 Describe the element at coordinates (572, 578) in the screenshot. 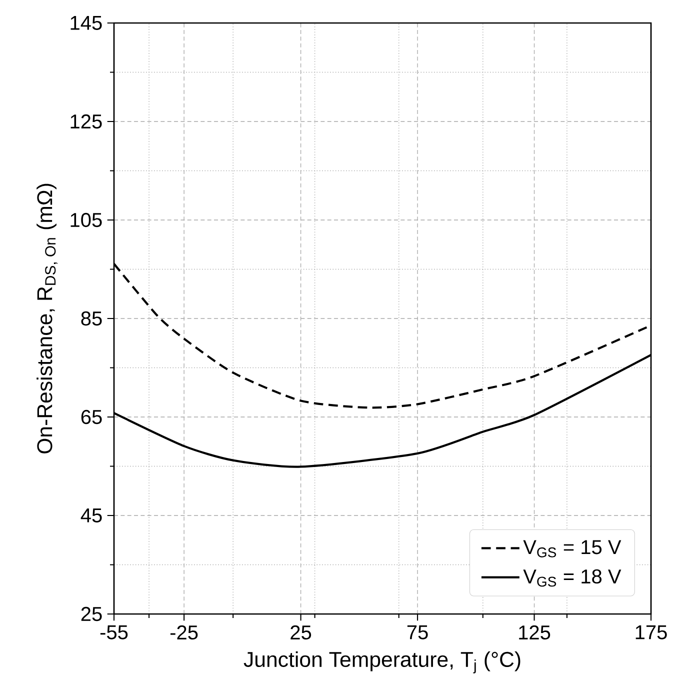

I see `legend-label: V$_{GS}$ = 18 V` at that location.